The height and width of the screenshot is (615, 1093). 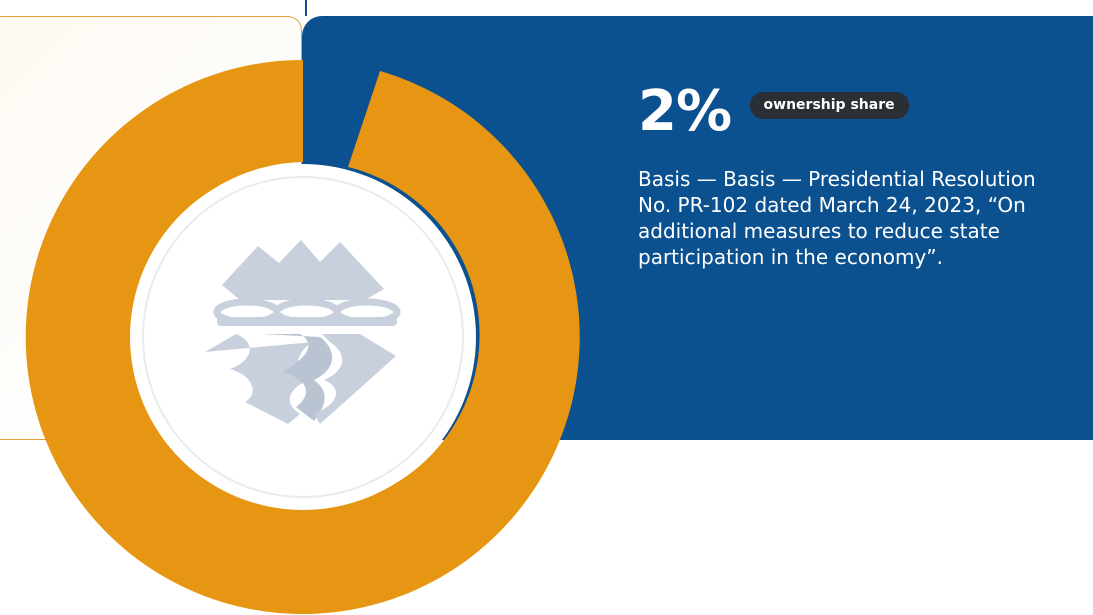 What do you see at coordinates (306, 8) in the screenshot?
I see `divider-line` at bounding box center [306, 8].